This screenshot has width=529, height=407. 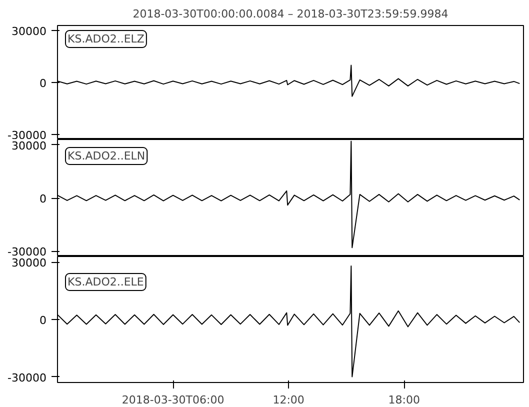 What do you see at coordinates (290, 14) in the screenshot?
I see `chart-title: 2018-03-30T00:00:00.0084 – 2018-03-30T23:59:59.9984` at bounding box center [290, 14].